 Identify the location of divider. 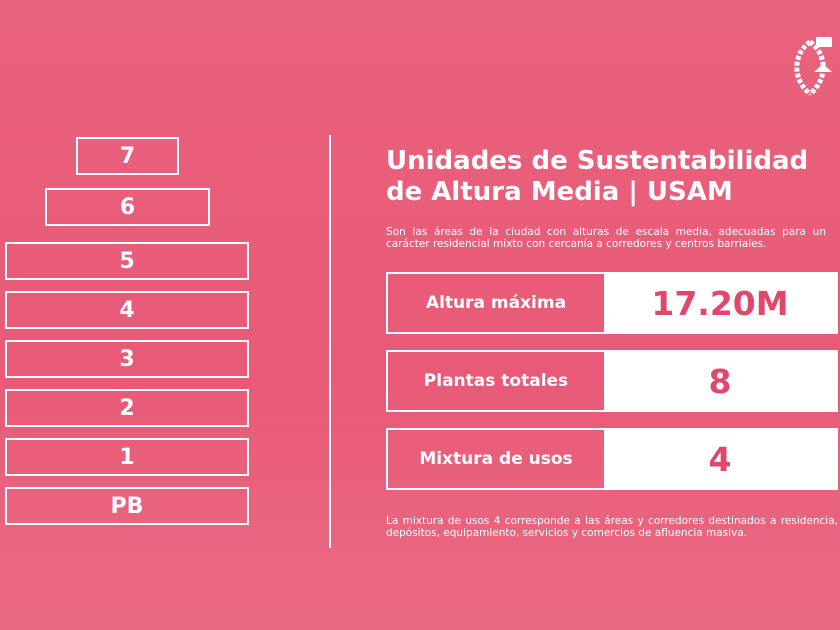
(330, 341).